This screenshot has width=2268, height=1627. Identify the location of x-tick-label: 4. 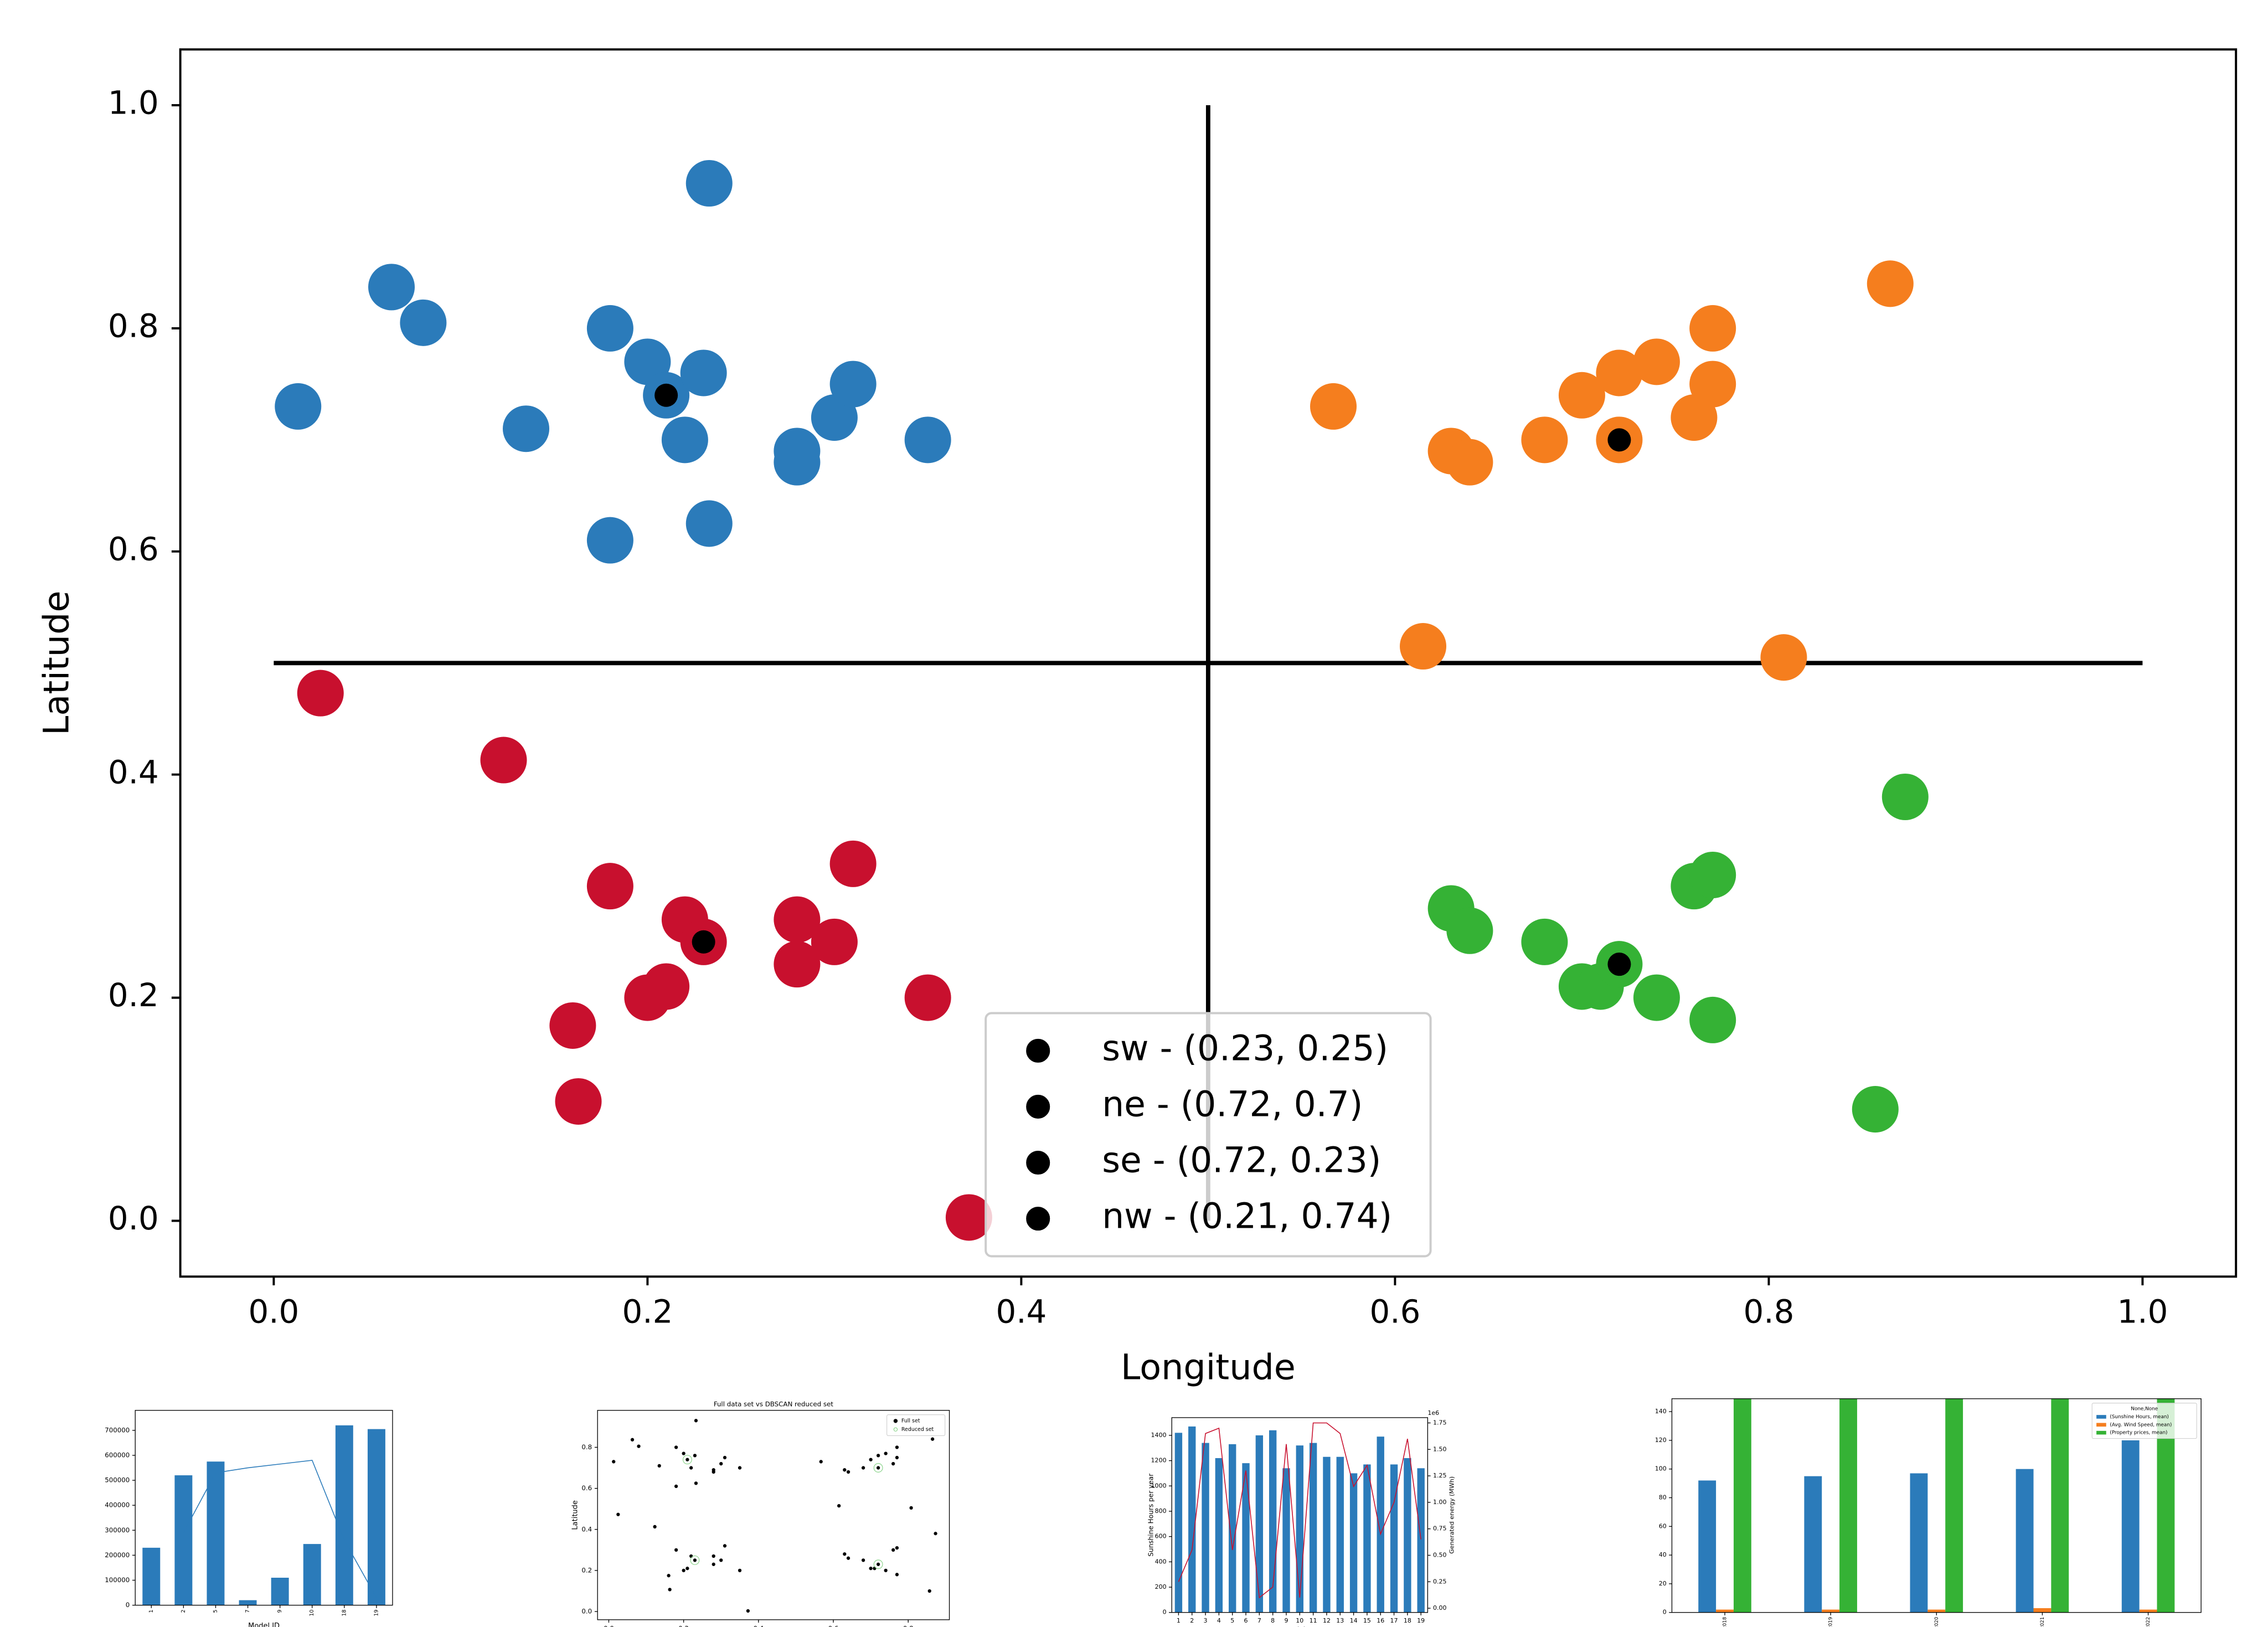
(1219, 1620).